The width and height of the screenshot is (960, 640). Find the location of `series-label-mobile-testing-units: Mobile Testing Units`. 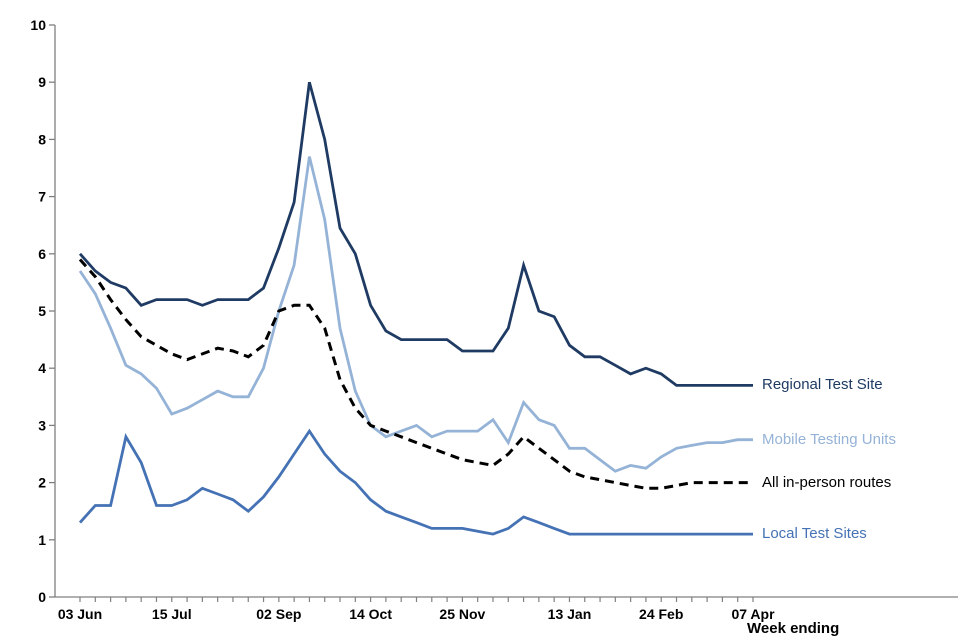

series-label-mobile-testing-units: Mobile Testing Units is located at coordinates (829, 439).